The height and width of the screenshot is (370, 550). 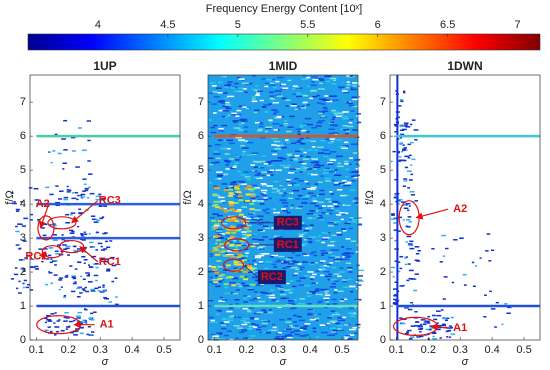 I want to click on y-axis-label: f/Ω, so click(x=370, y=197).